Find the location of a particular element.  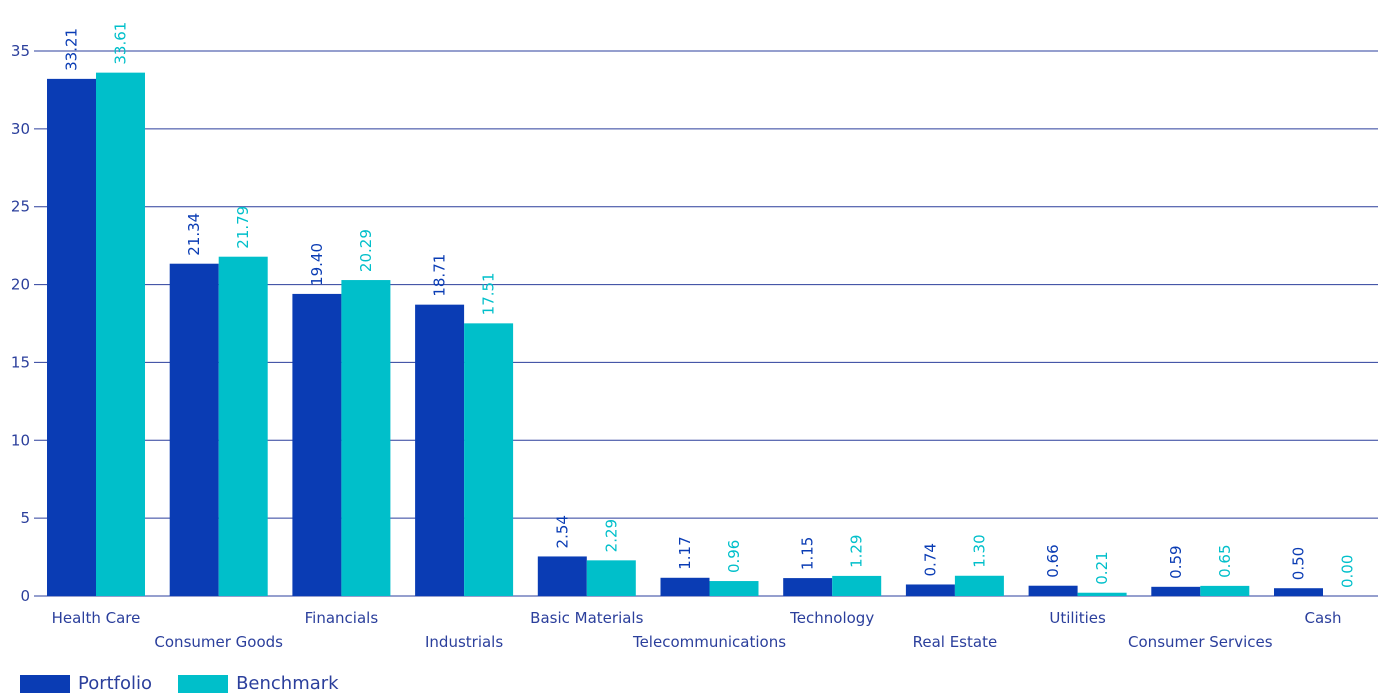

x-category-label: Basic Materials is located at coordinates (586, 618).